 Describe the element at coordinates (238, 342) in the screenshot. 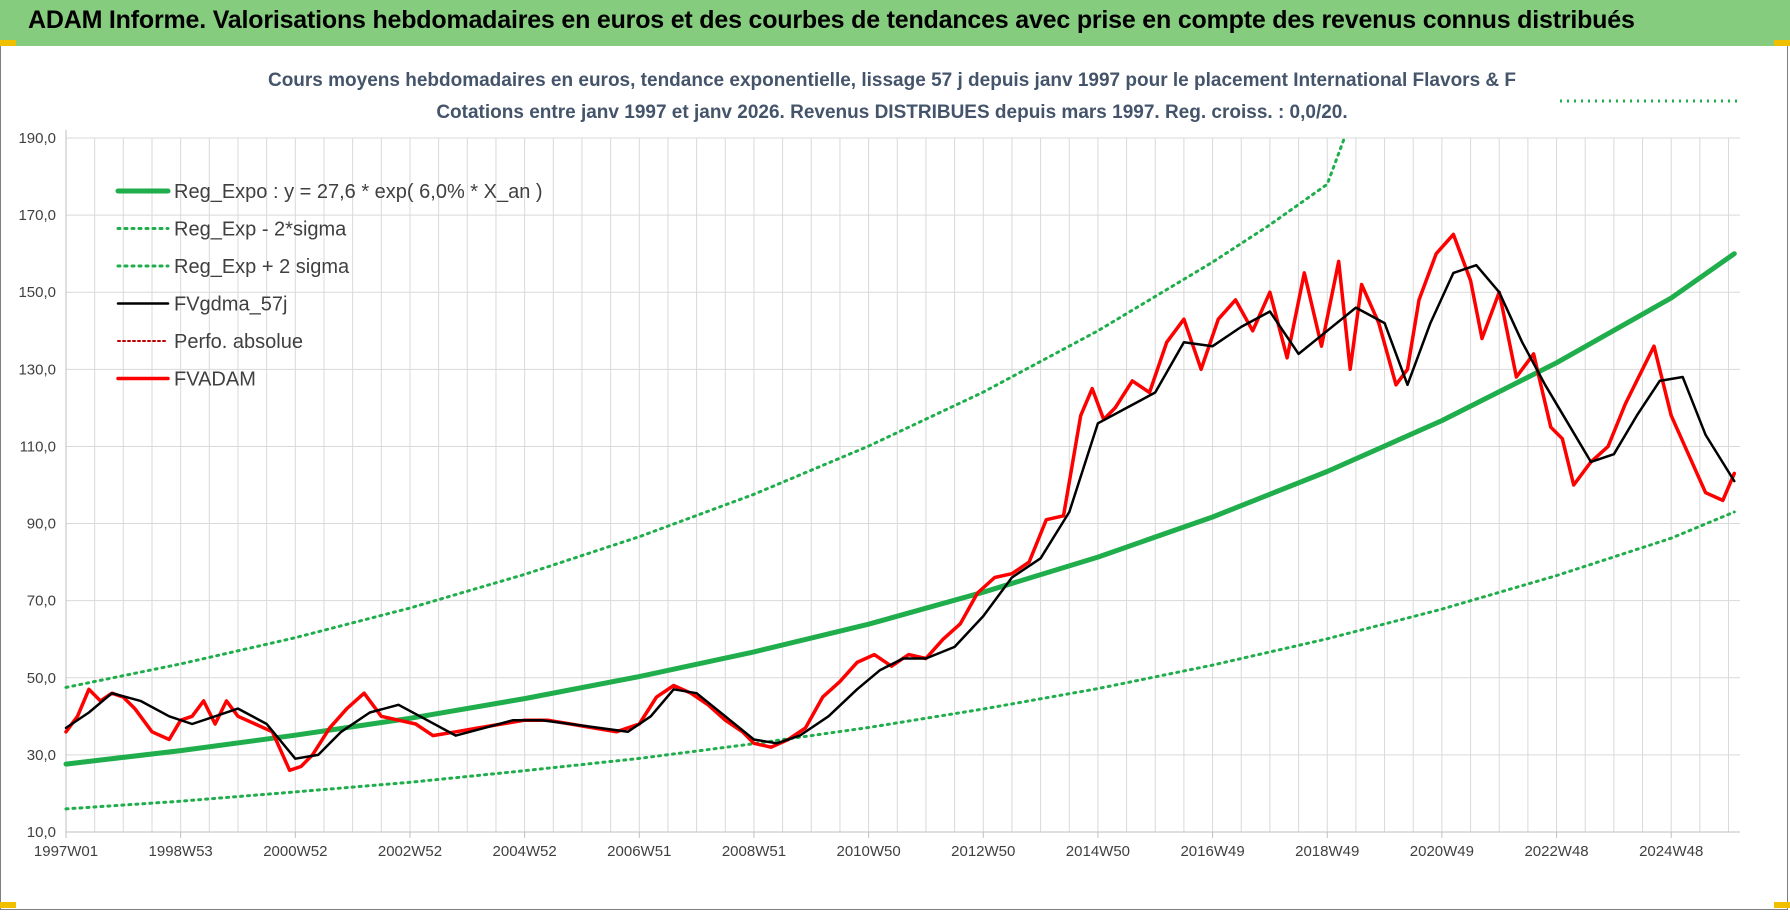

I see `legend-label: Perfo. absolue` at that location.